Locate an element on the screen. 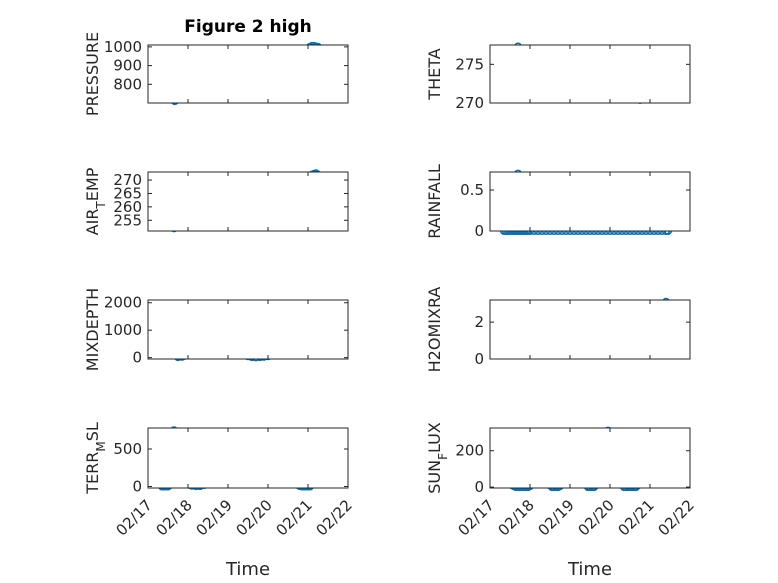  subplot-4: 0 0.5 RAINFALL is located at coordinates (558, 202).